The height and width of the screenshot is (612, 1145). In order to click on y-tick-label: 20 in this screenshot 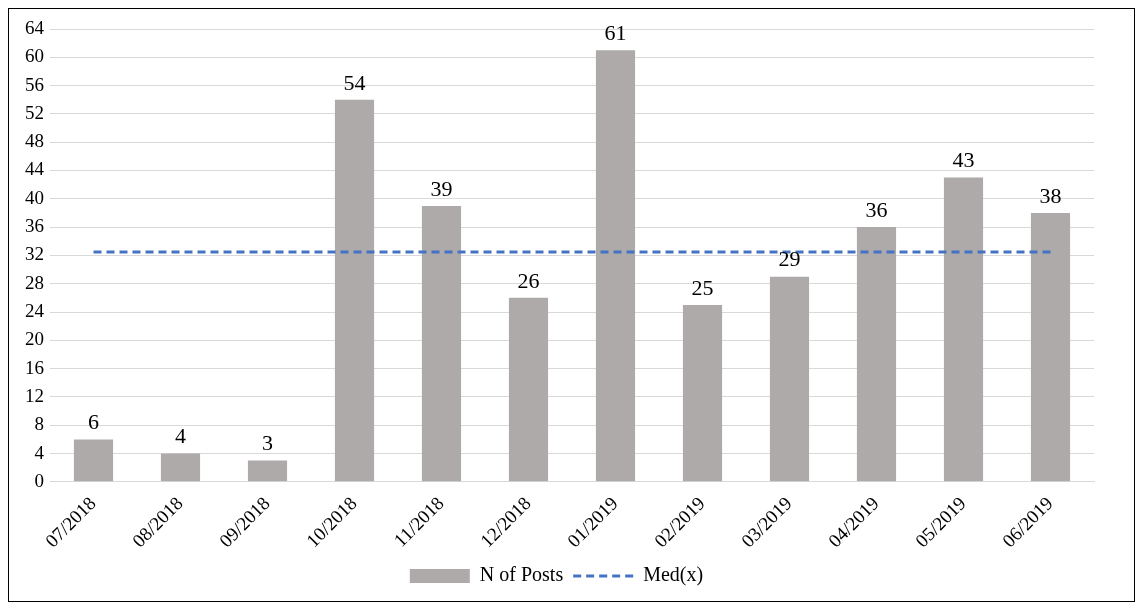, I will do `click(34, 339)`.